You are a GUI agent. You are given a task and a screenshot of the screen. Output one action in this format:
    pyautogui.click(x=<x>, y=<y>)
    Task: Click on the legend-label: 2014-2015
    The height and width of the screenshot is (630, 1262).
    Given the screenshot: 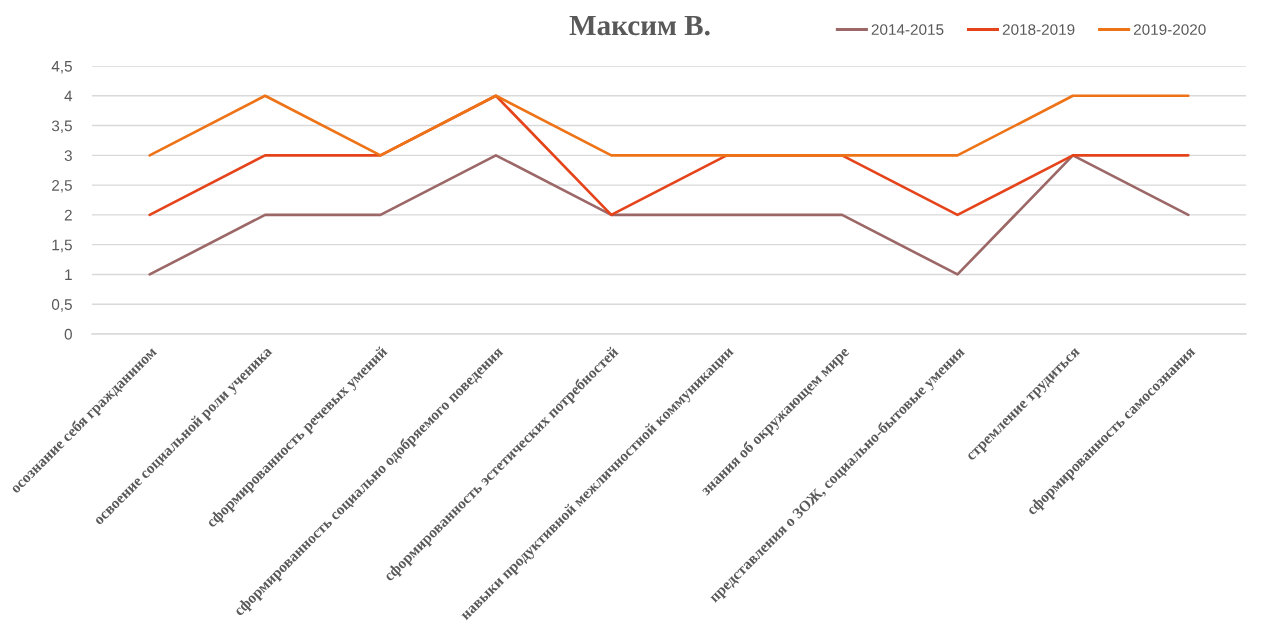 What is the action you would take?
    pyautogui.click(x=907, y=29)
    